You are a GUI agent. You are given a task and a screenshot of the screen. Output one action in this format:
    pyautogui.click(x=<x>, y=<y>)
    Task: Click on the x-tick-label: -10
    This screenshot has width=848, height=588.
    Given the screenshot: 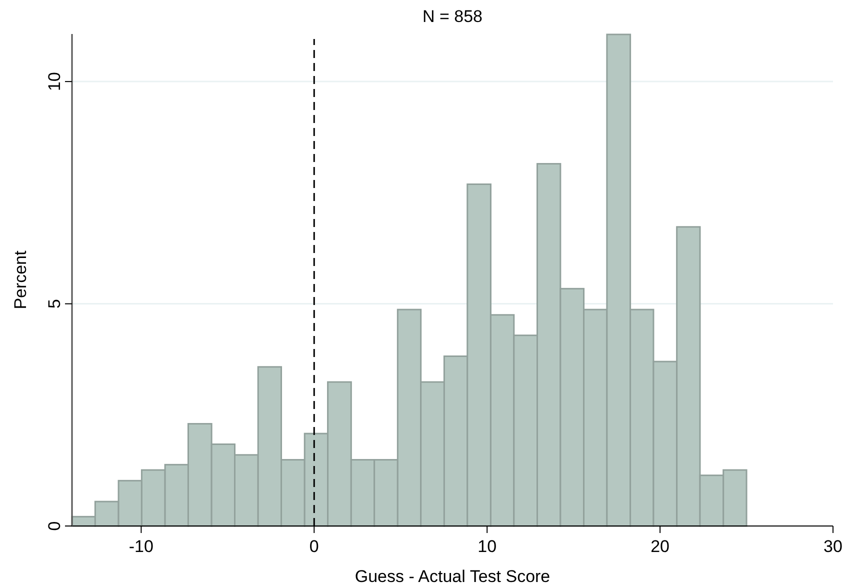 What is the action you would take?
    pyautogui.click(x=141, y=546)
    